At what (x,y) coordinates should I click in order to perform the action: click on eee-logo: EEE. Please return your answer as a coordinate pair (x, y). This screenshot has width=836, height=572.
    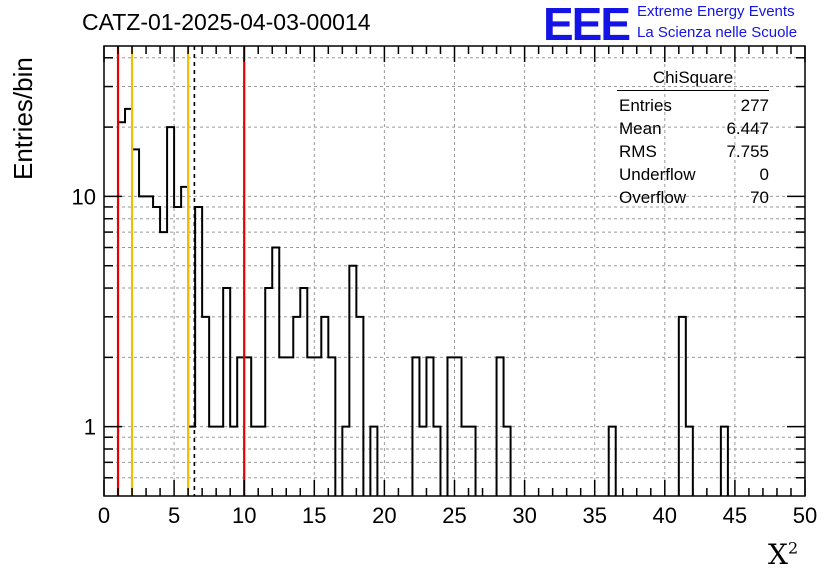
    Looking at the image, I should click on (587, 25).